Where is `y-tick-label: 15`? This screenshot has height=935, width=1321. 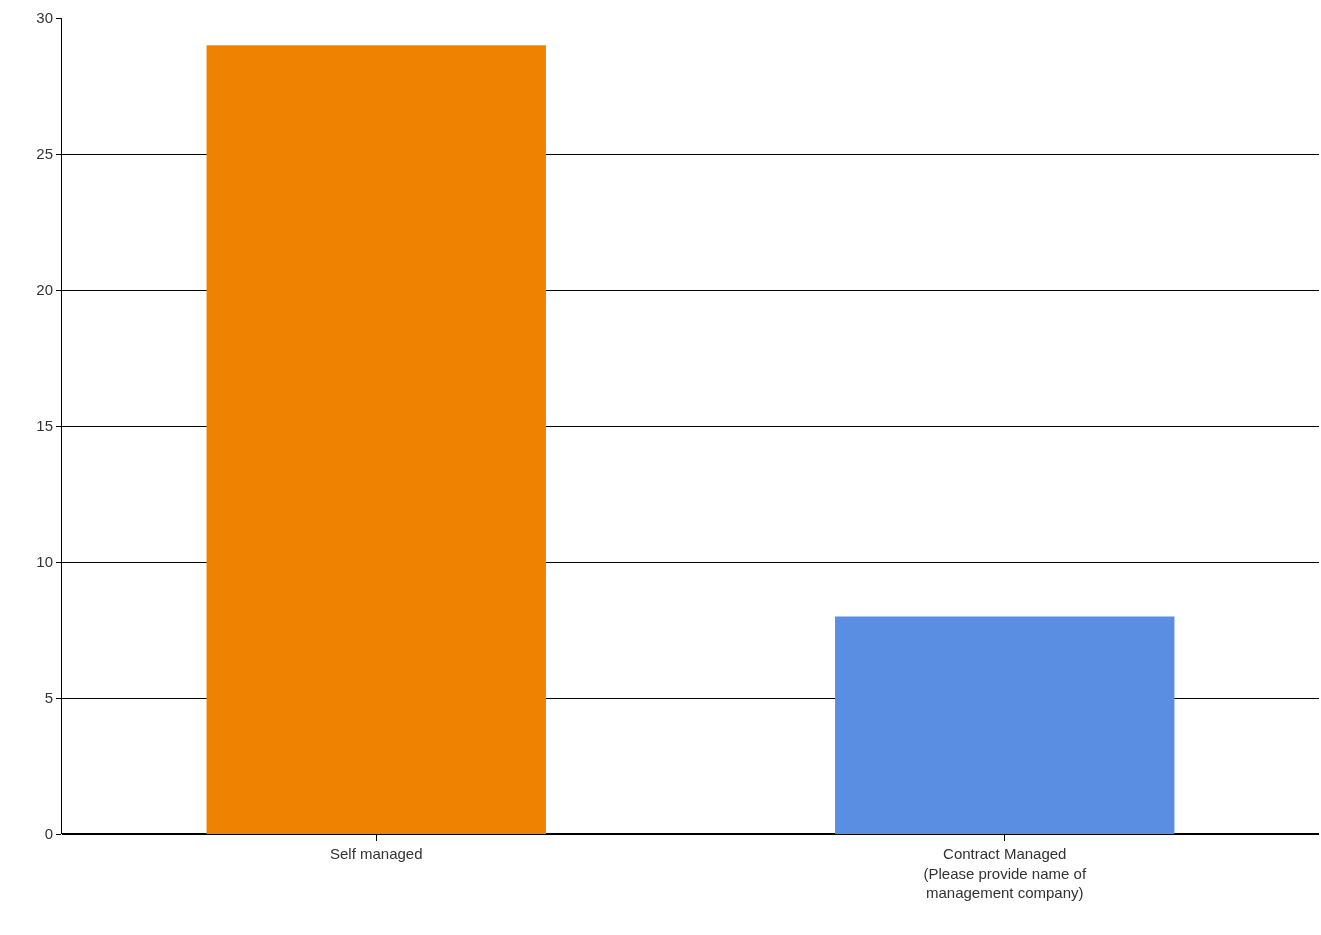 y-tick-label: 15 is located at coordinates (44, 426).